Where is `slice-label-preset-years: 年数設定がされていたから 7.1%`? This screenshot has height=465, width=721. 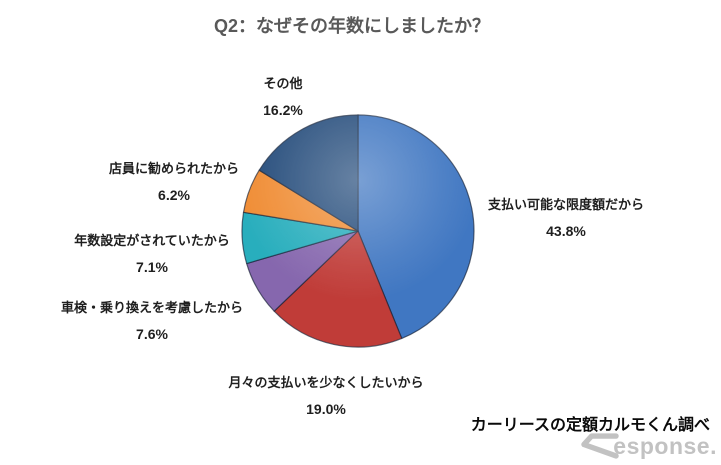 slice-label-preset-years: 年数設定がされていたから 7.1% is located at coordinates (152, 254).